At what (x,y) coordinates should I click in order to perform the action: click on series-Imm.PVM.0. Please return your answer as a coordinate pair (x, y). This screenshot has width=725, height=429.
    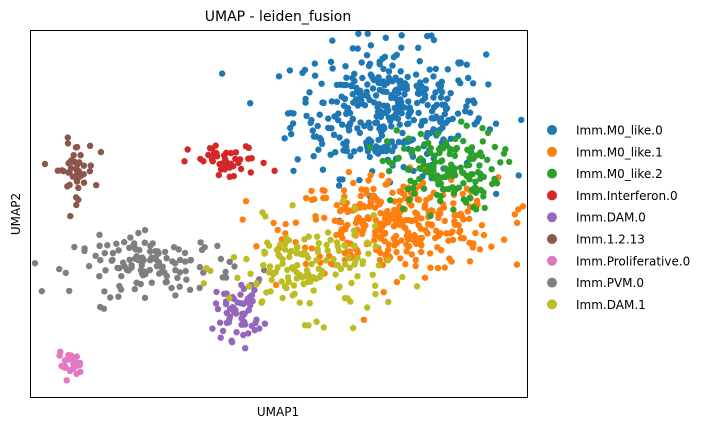
    Looking at the image, I should click on (149, 269).